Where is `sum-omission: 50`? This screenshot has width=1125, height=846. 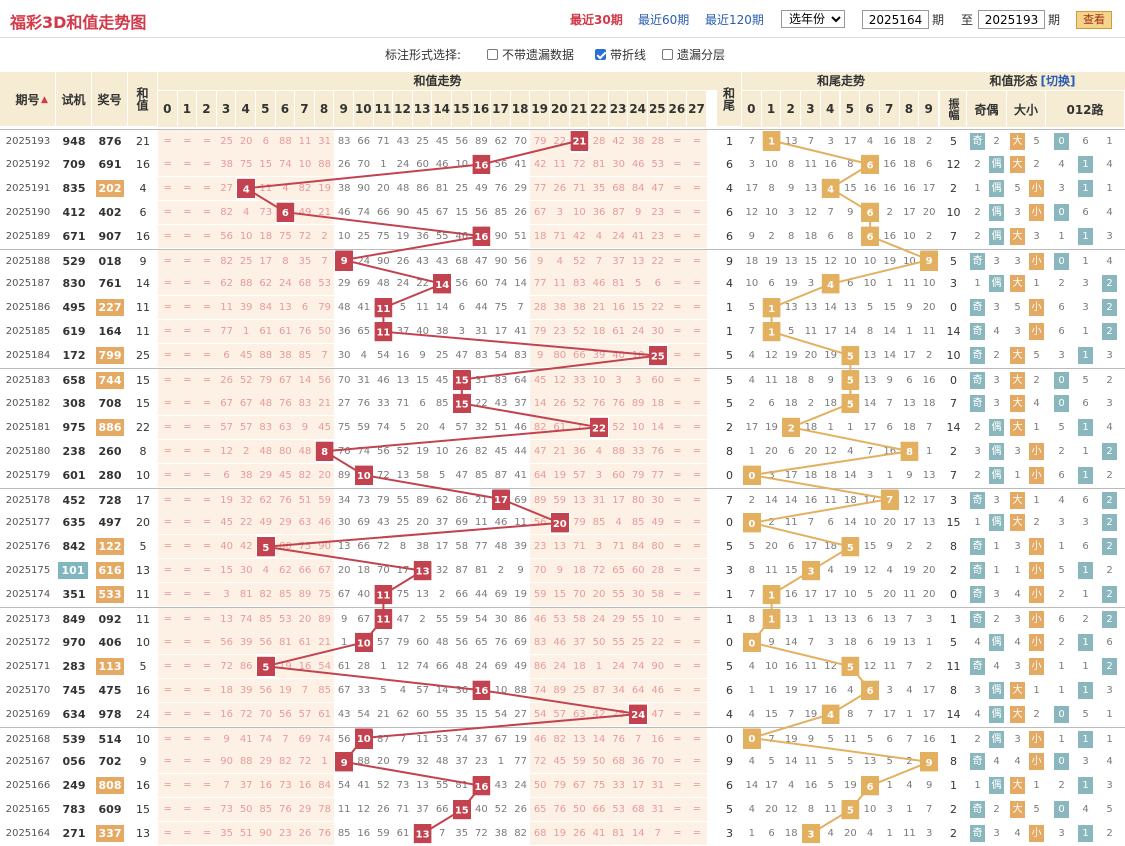 sum-omission: 50 is located at coordinates (579, 810).